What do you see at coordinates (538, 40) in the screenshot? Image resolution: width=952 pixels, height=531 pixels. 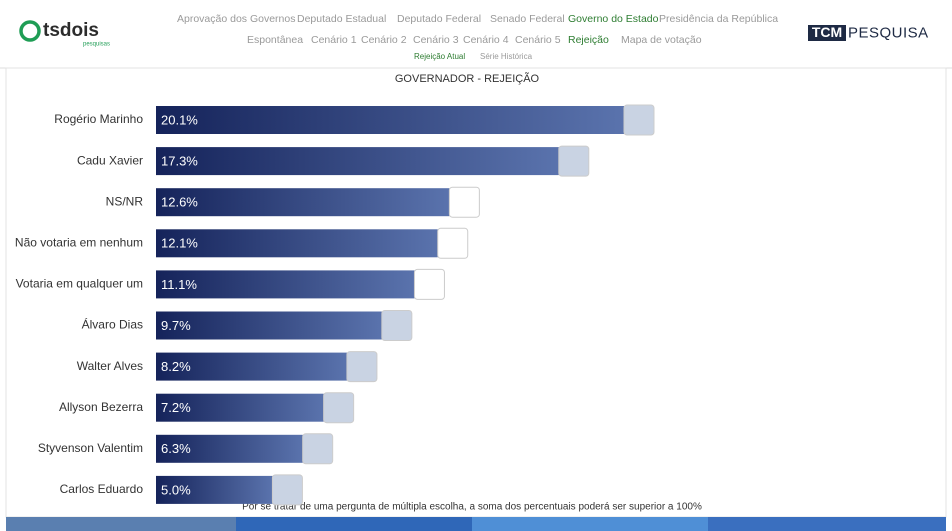 I see `nav-link: Cenário 5` at bounding box center [538, 40].